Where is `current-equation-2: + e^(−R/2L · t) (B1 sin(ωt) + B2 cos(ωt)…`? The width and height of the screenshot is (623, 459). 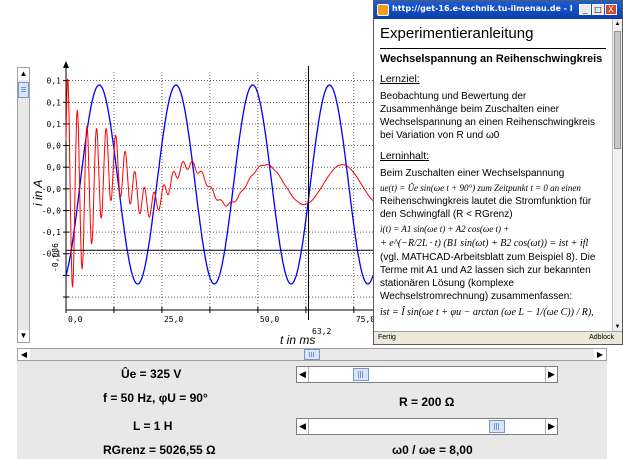
current-equation-2: + e^(−R/2L · t) (B1 sin(ωt) + B2 cos(ωt)… is located at coordinates (493, 243).